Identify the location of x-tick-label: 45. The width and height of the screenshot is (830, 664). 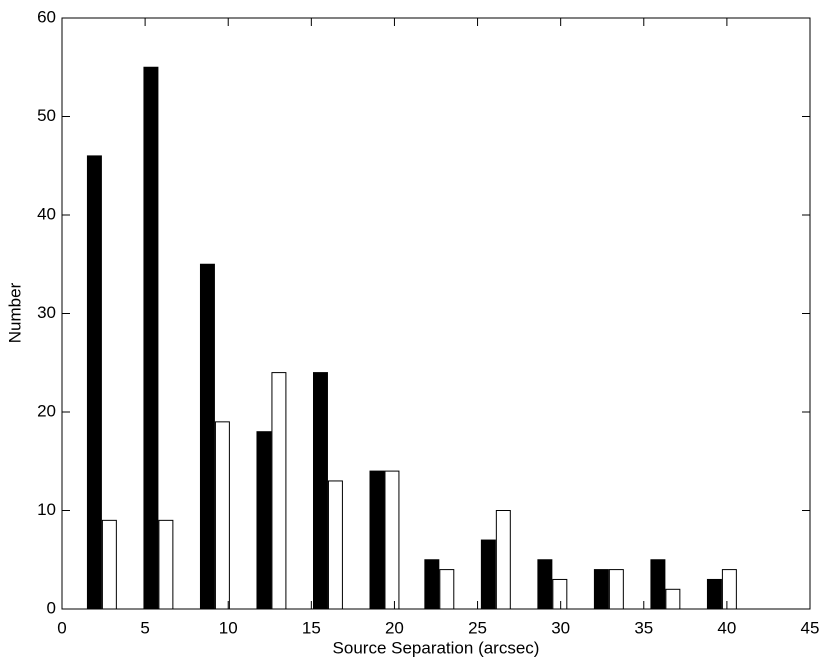
(810, 627).